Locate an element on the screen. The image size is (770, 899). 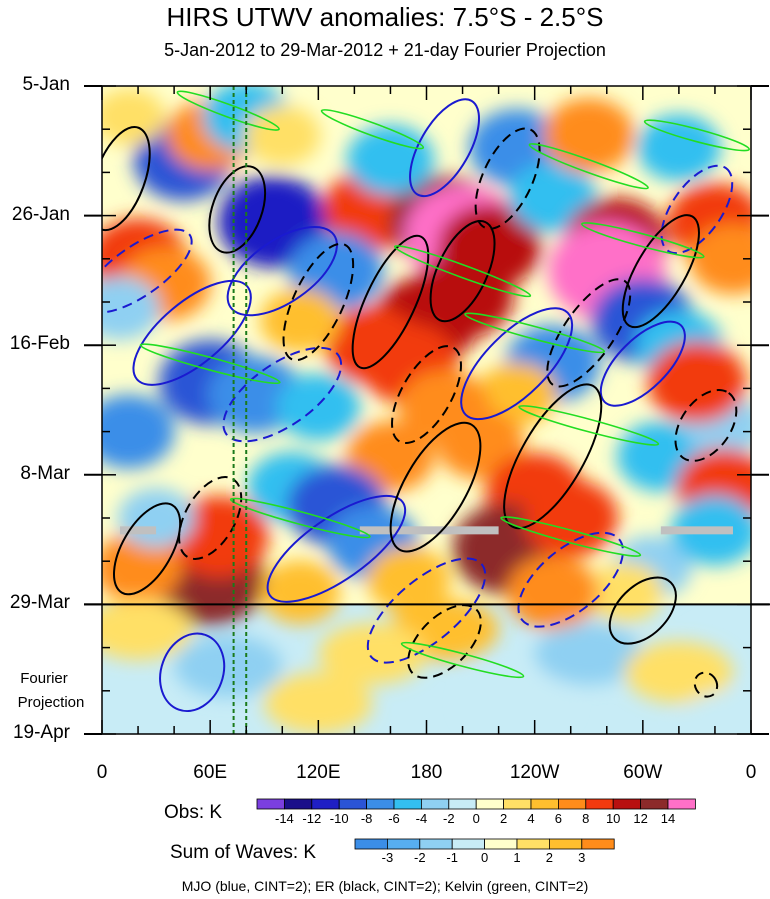
obs-colorbar-tick-label: -10 is located at coordinates (339, 818).